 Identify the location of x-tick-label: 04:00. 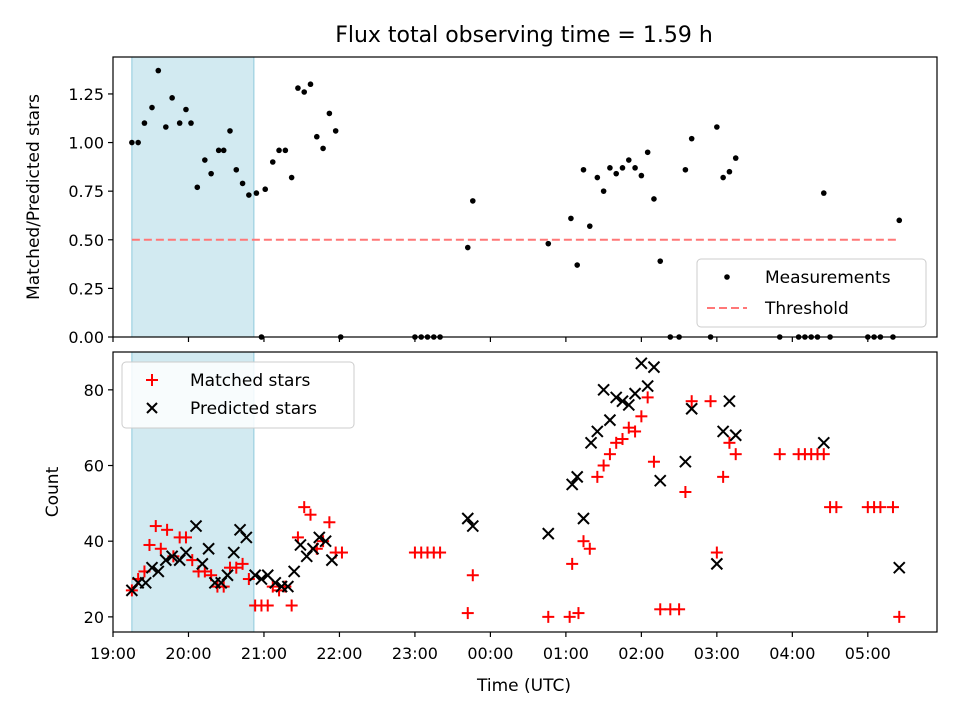
(792, 653).